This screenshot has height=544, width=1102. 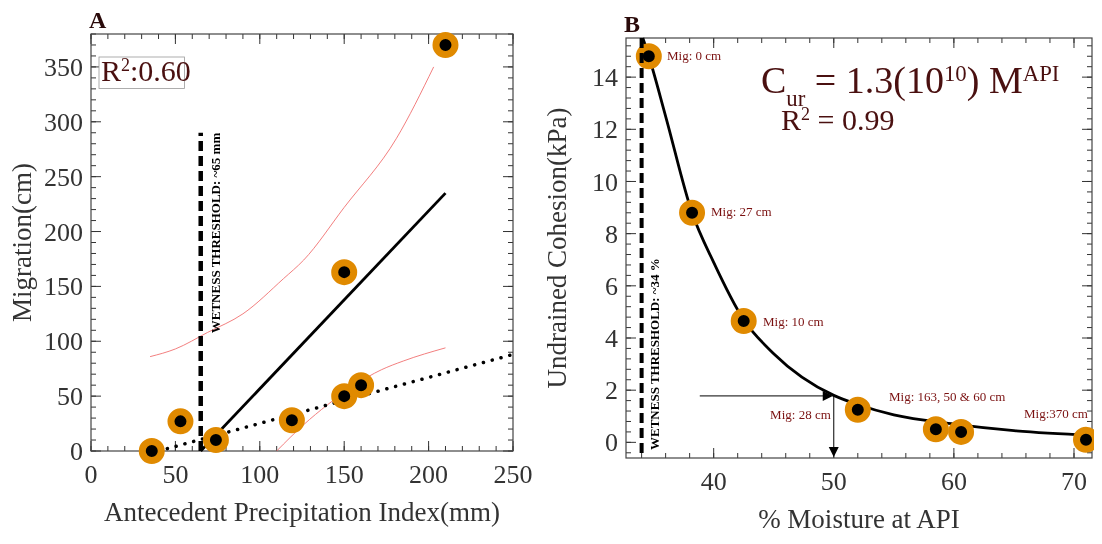 What do you see at coordinates (611, 339) in the screenshot?
I see `y-tick-label: 4` at bounding box center [611, 339].